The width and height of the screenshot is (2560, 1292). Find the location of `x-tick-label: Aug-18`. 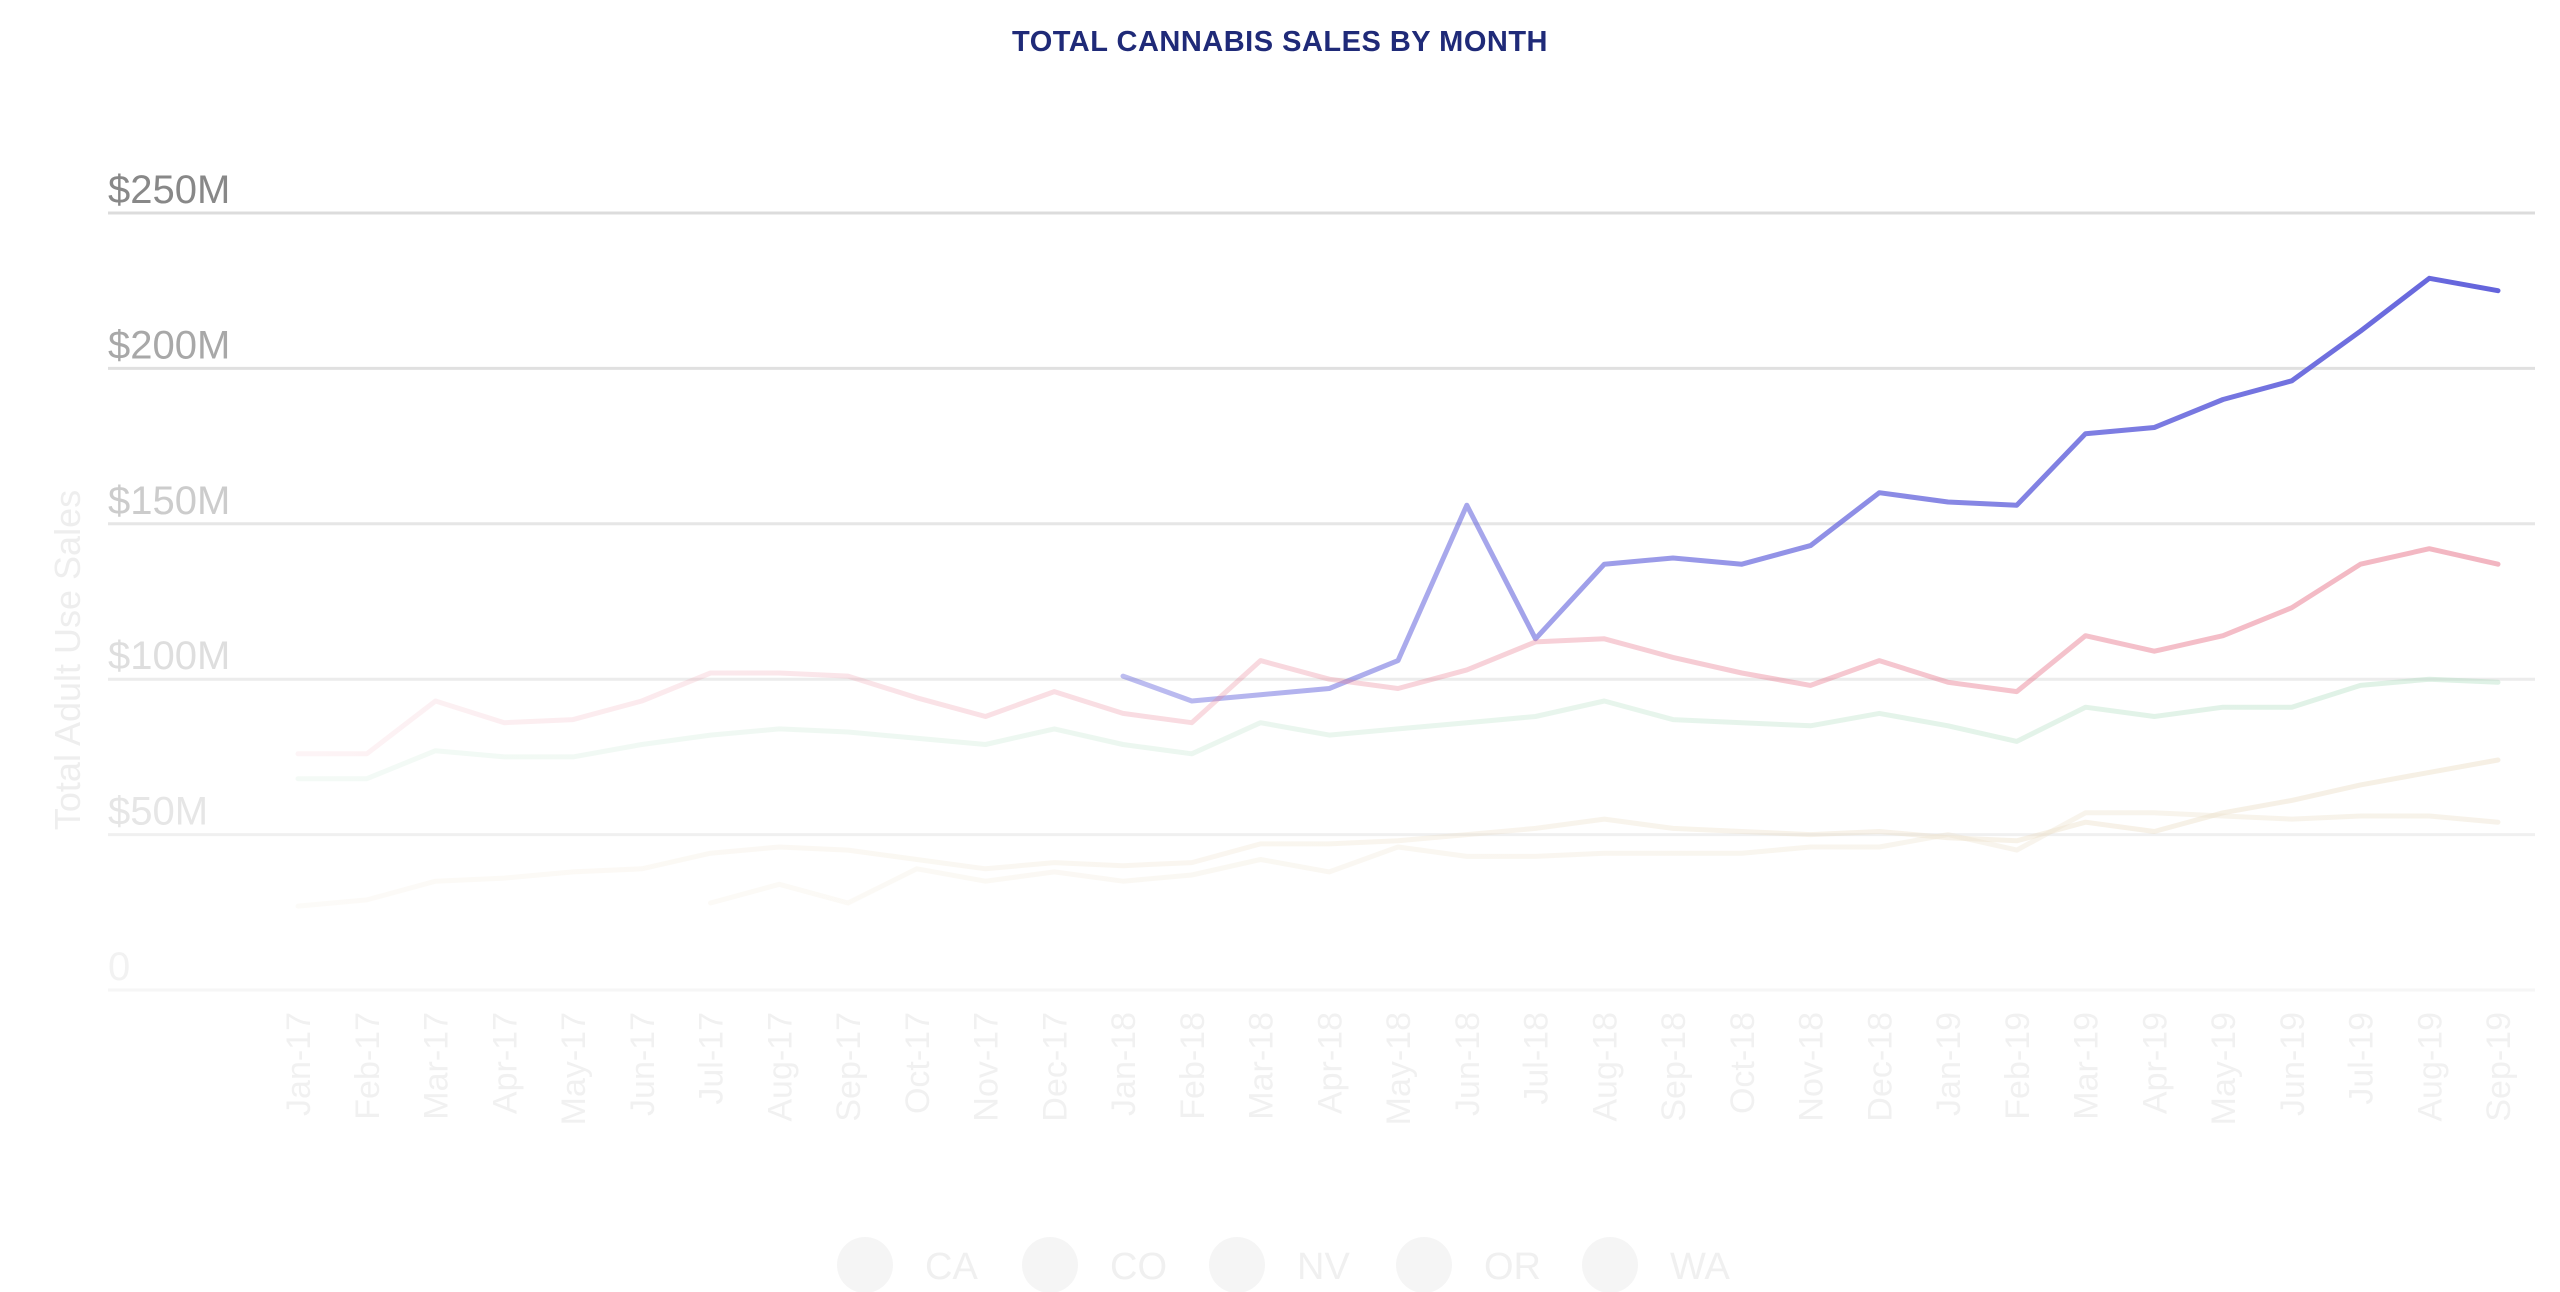

x-tick-label: Aug-18 is located at coordinates (1605, 1067).